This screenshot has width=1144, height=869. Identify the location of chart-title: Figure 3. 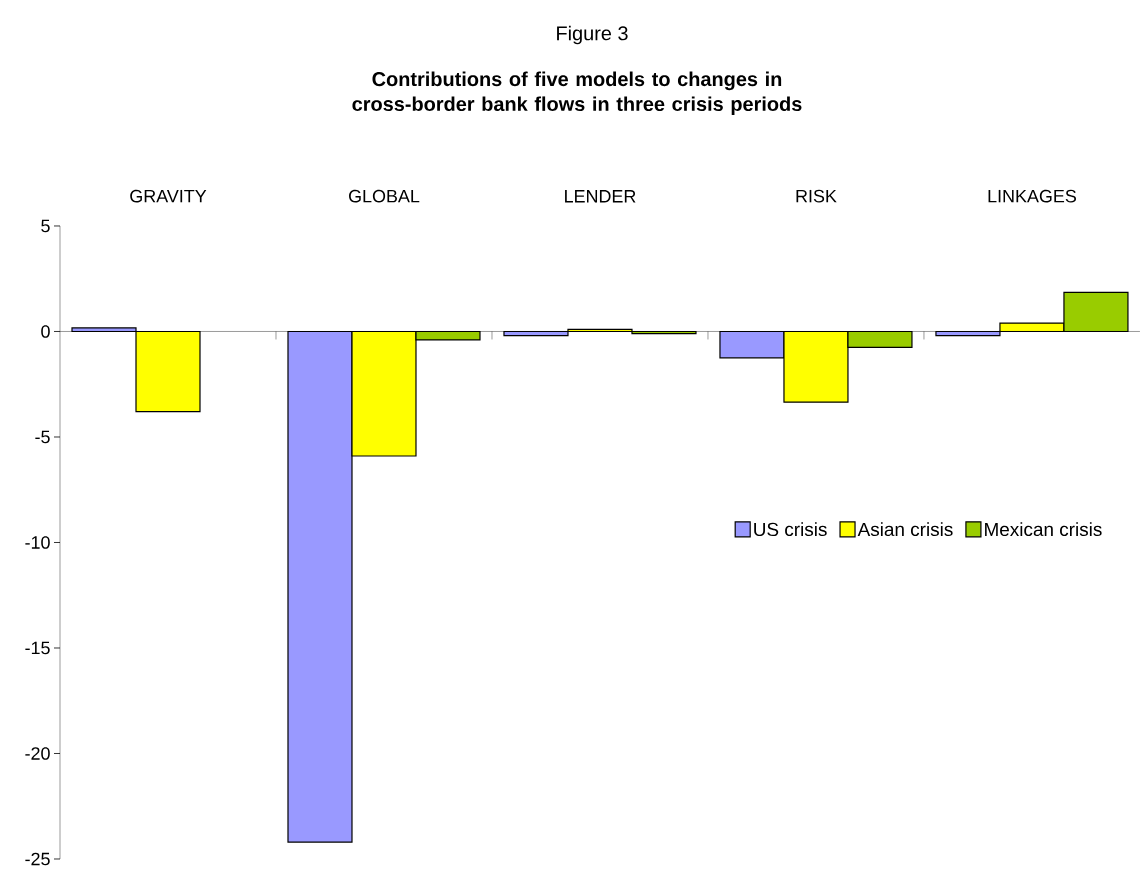
(592, 35).